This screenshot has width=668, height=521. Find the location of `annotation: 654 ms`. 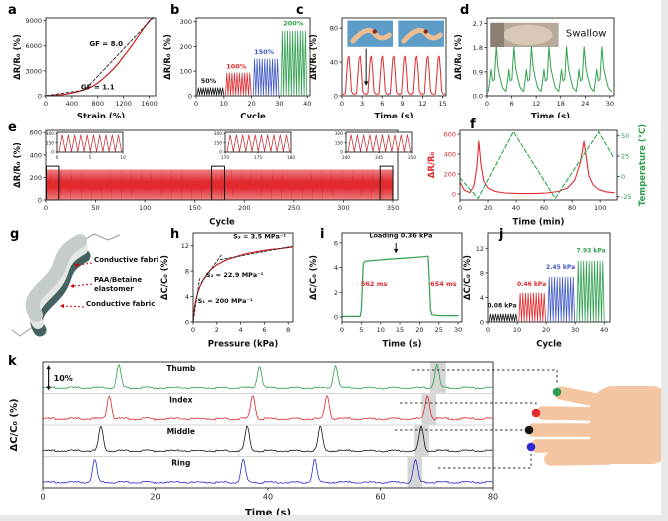

annotation: 654 ms is located at coordinates (443, 284).